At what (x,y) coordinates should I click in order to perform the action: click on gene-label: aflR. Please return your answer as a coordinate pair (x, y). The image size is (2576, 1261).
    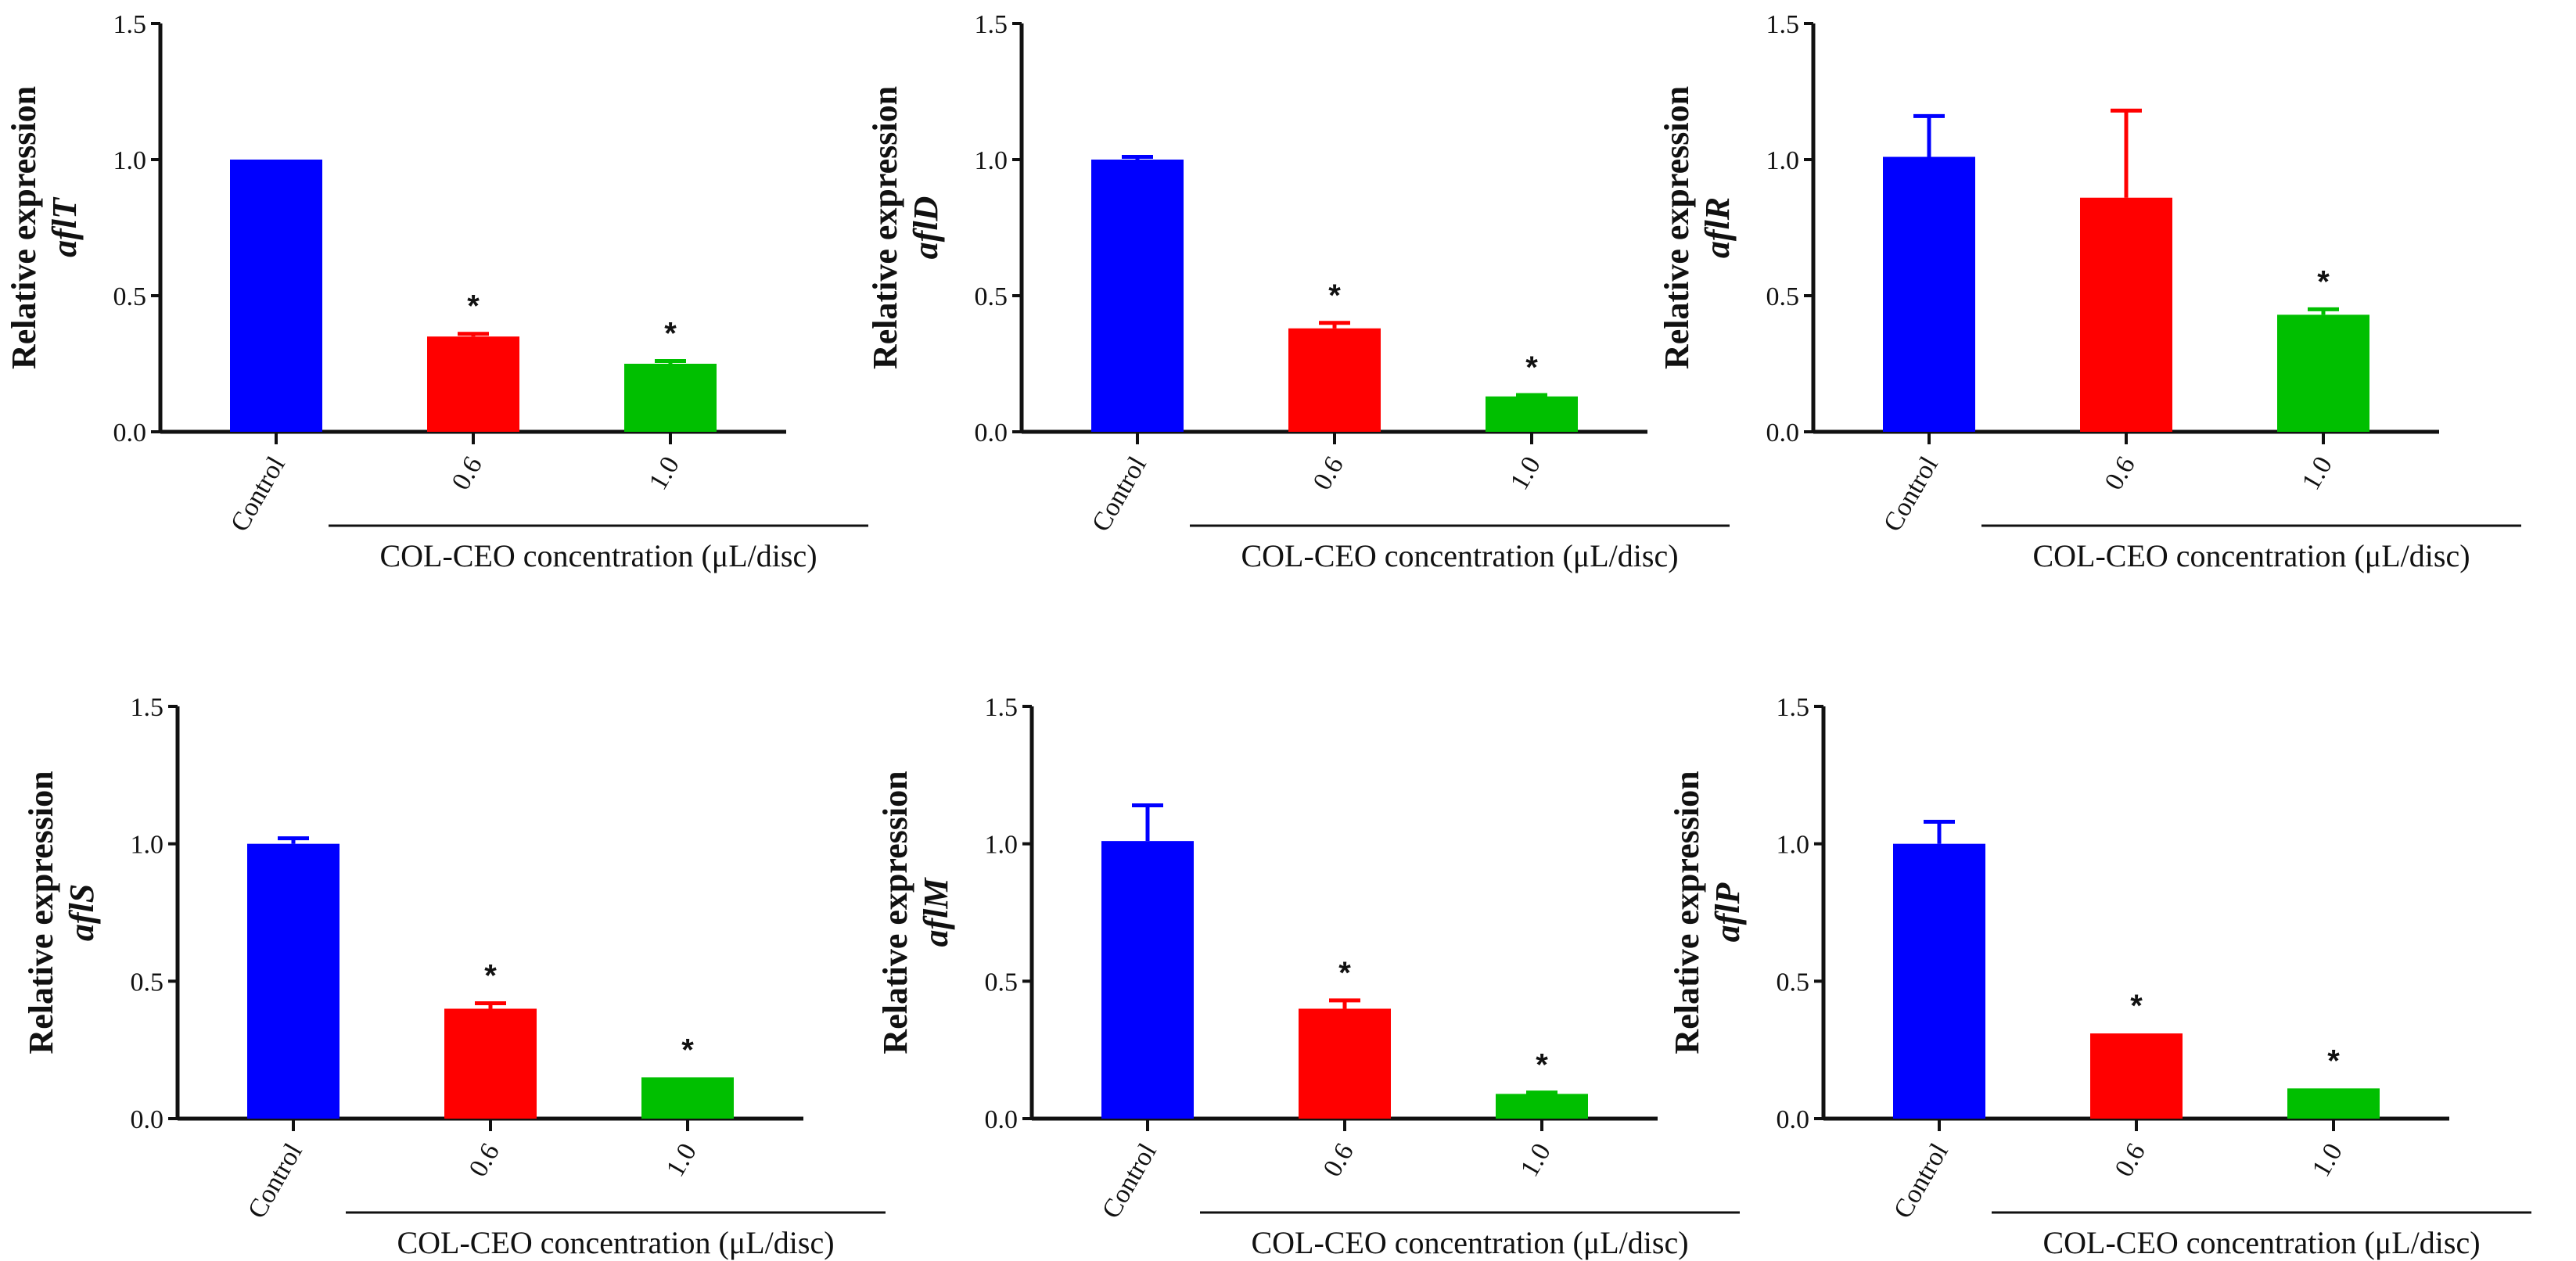
    Looking at the image, I should click on (1717, 227).